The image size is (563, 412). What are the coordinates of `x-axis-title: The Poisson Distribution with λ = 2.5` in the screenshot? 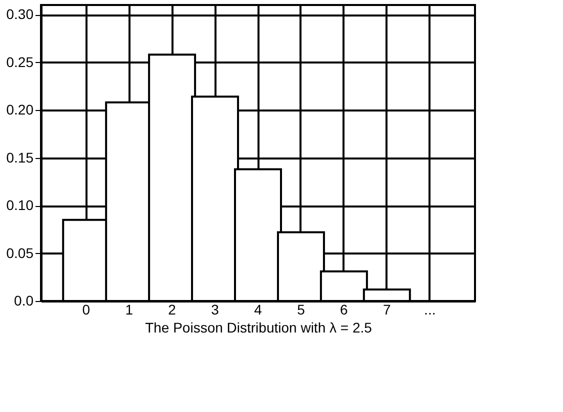 It's located at (258, 328).